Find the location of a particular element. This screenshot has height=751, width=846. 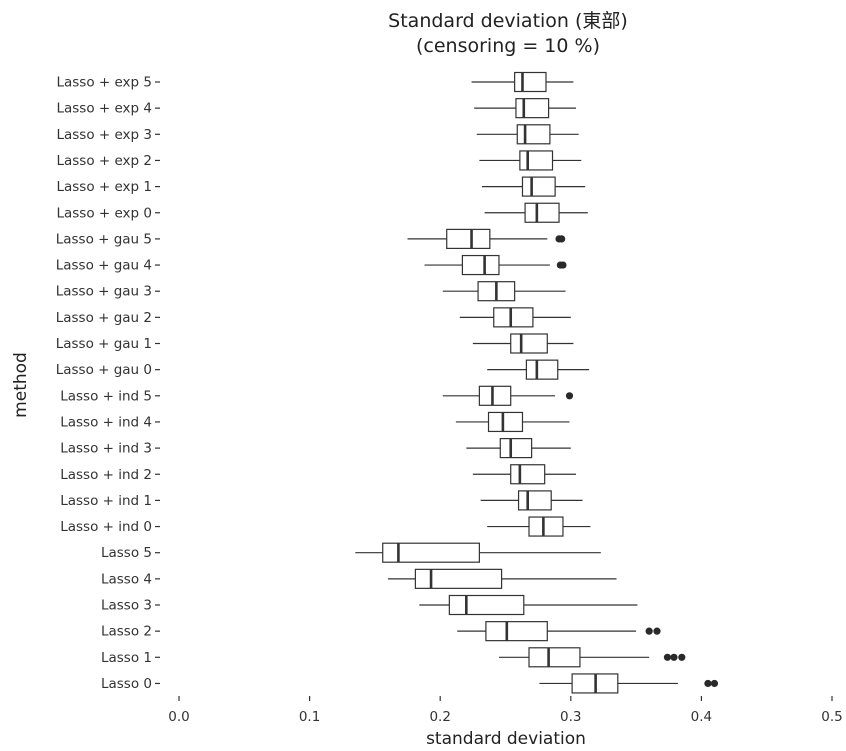

x-tick-label: 0.5 is located at coordinates (831, 717).